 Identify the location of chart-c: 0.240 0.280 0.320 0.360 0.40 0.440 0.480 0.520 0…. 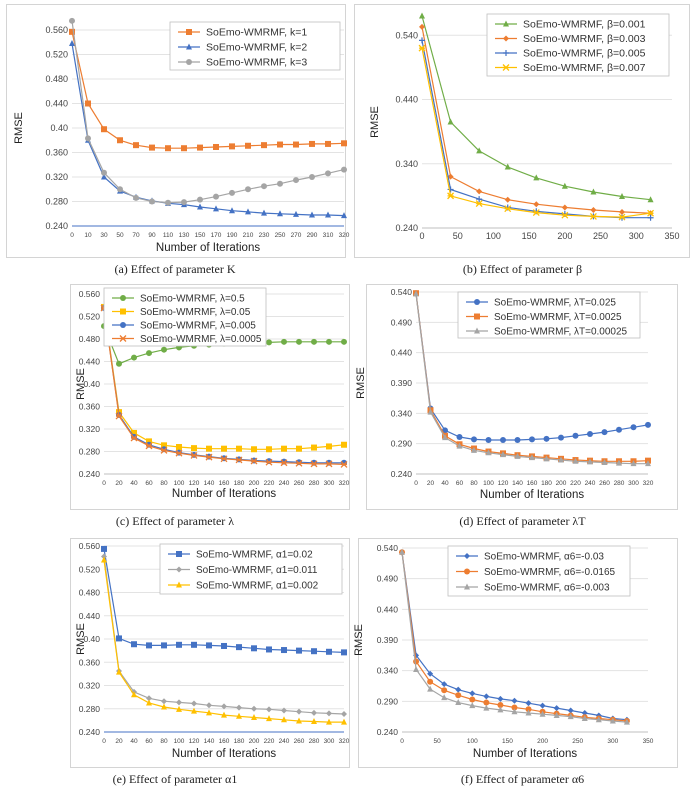
(212, 393).